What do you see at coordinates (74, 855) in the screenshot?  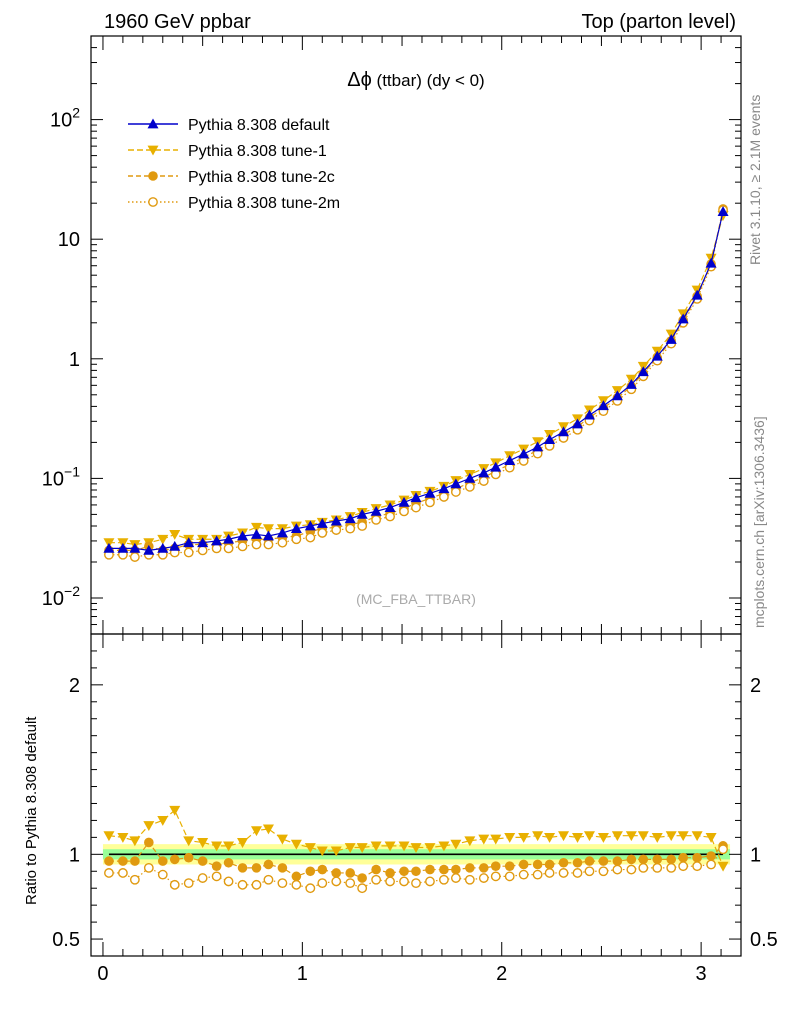 I see `ratio-y-tick-label-left: 1` at bounding box center [74, 855].